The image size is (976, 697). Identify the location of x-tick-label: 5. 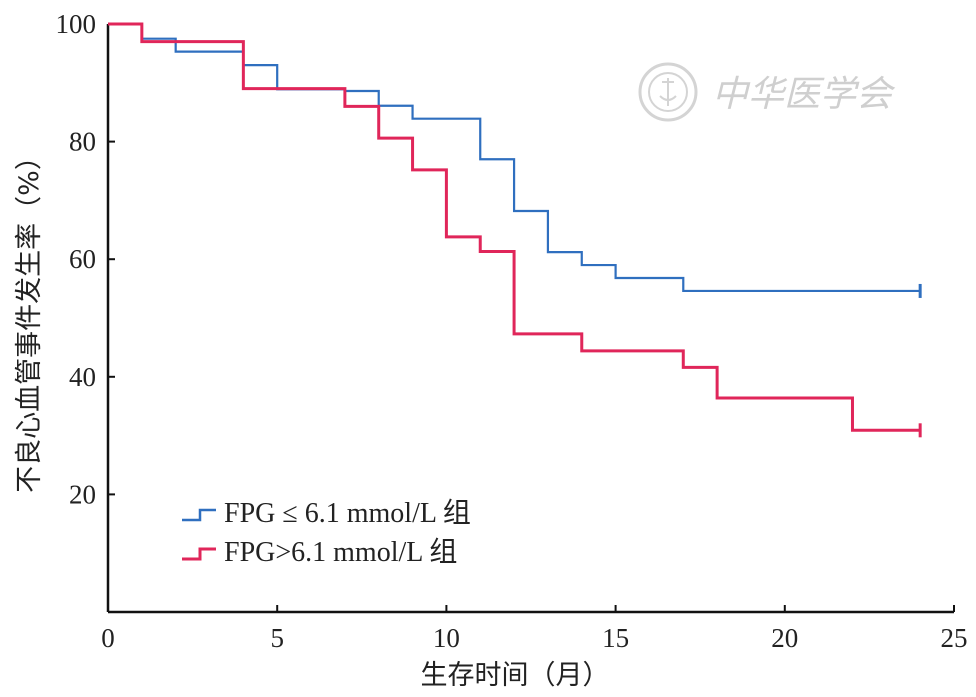
(277, 638).